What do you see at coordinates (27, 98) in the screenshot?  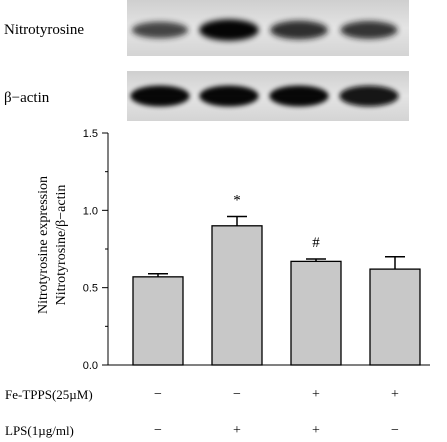 I see `blot-label-beta-actin: β−actin` at bounding box center [27, 98].